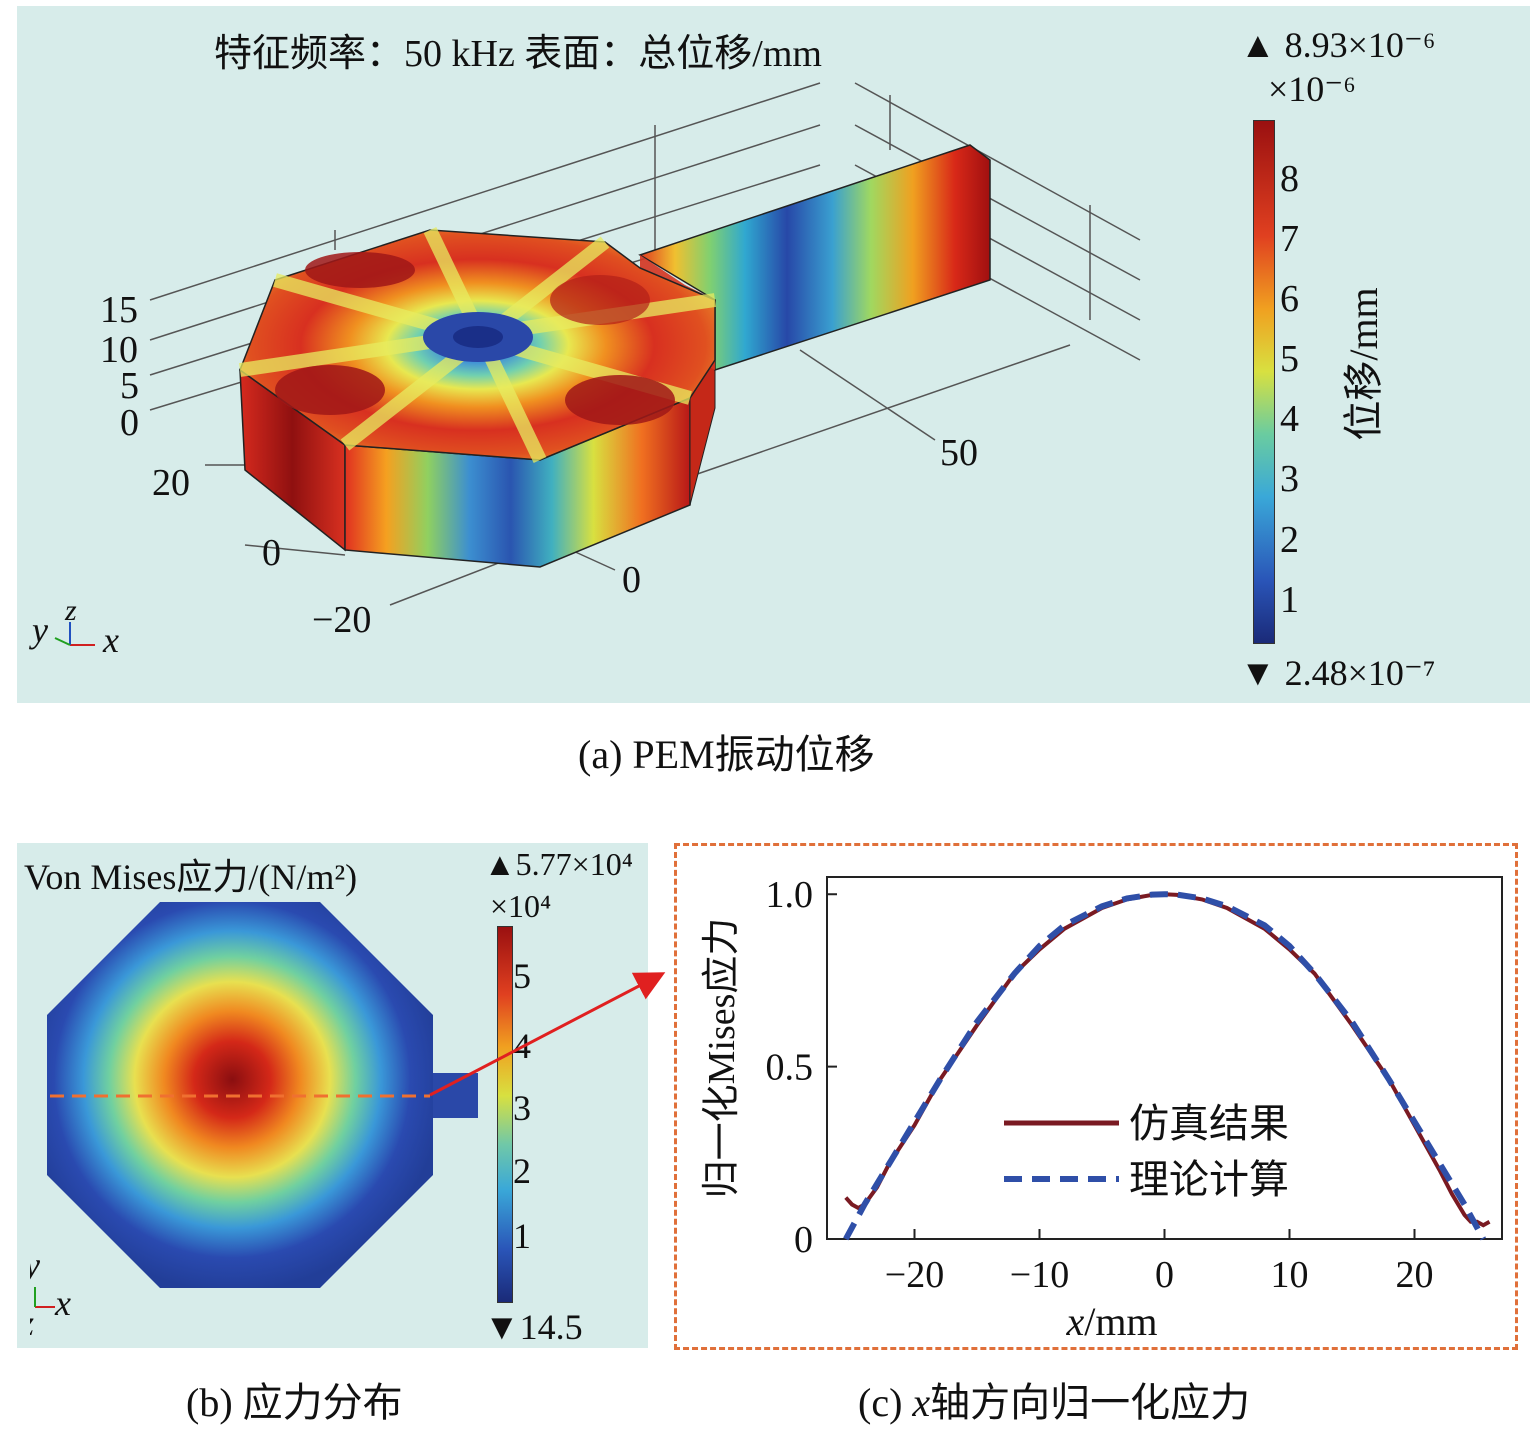  What do you see at coordinates (119, 310) in the screenshot?
I see `z-tick-label: 15` at bounding box center [119, 310].